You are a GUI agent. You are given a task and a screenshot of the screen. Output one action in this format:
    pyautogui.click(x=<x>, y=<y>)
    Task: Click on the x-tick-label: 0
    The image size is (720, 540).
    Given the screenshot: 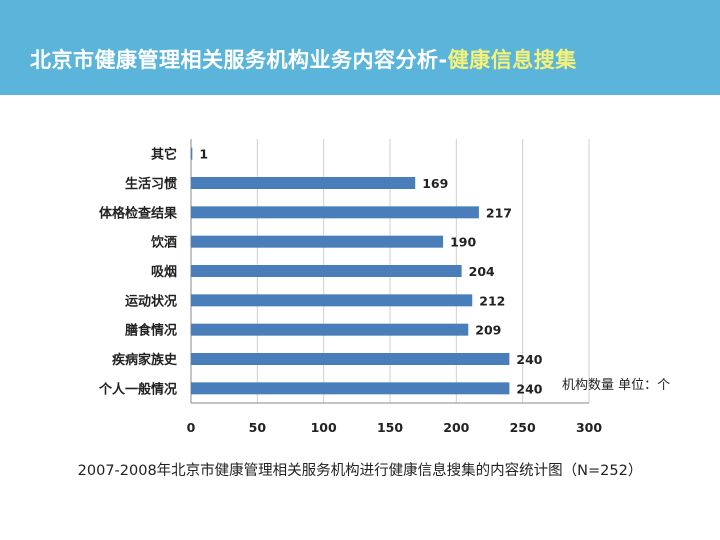 What is the action you would take?
    pyautogui.click(x=191, y=427)
    